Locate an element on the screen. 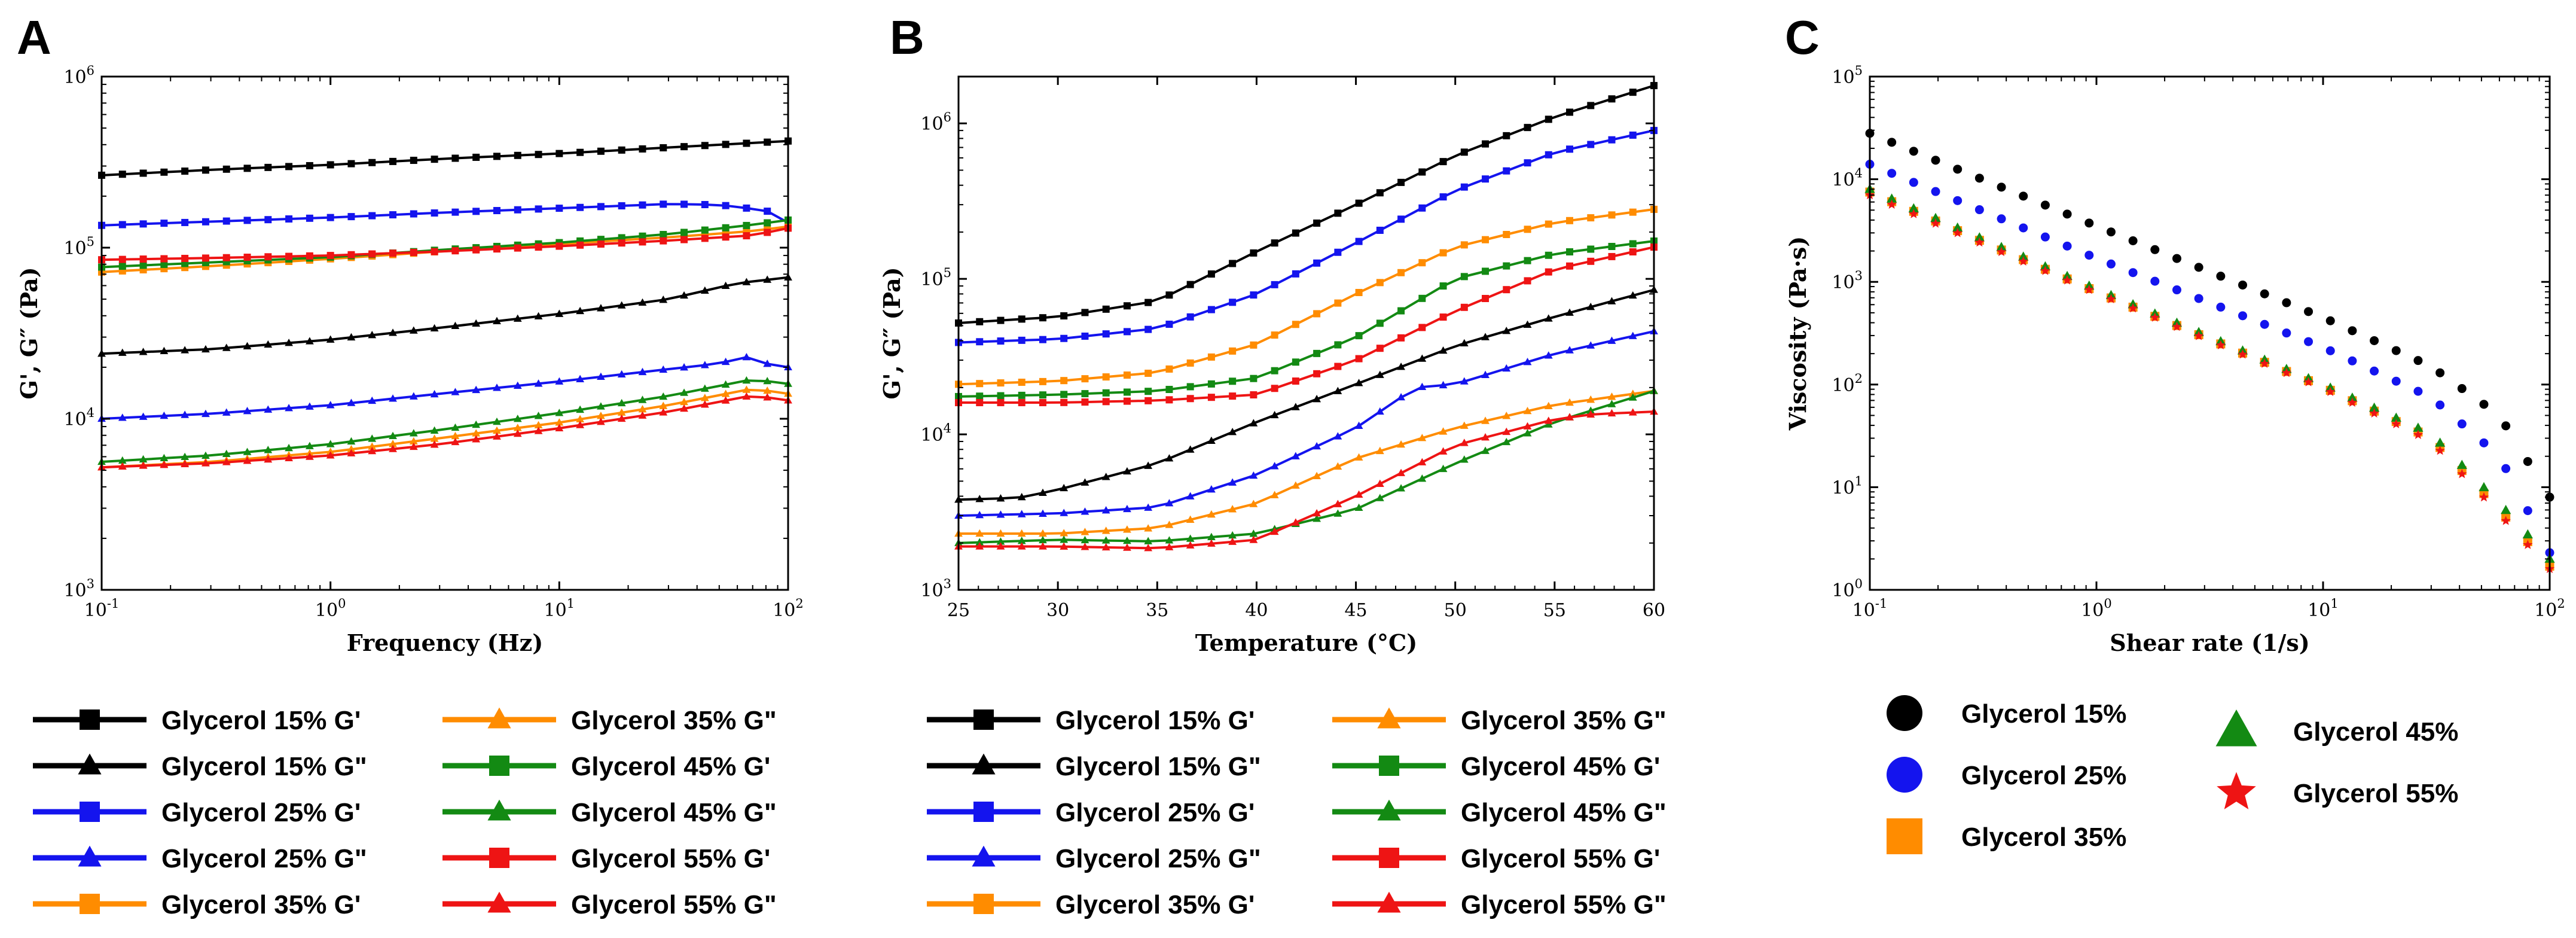  legend-swatch-marker-glycerol-55pct-g-dprime is located at coordinates (499, 902).